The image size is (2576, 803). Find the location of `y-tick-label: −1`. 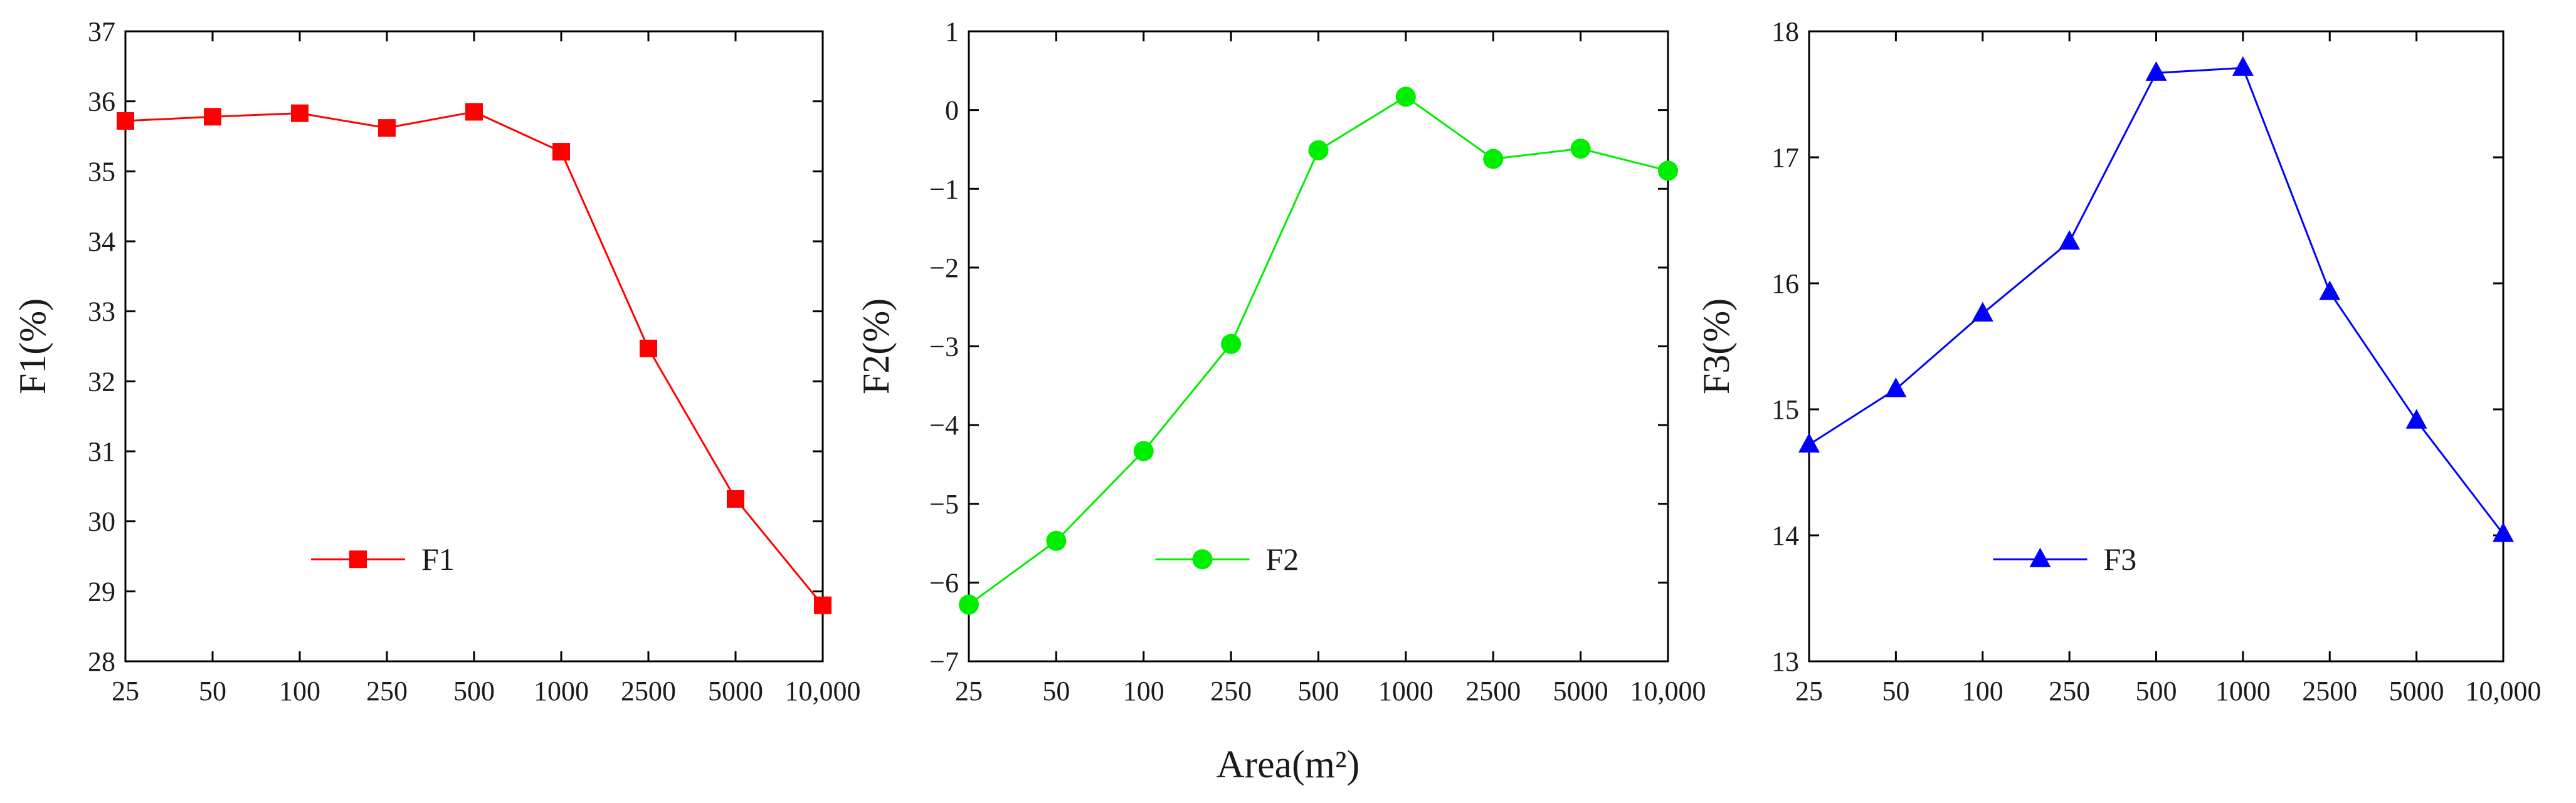

y-tick-label: −1 is located at coordinates (944, 189).